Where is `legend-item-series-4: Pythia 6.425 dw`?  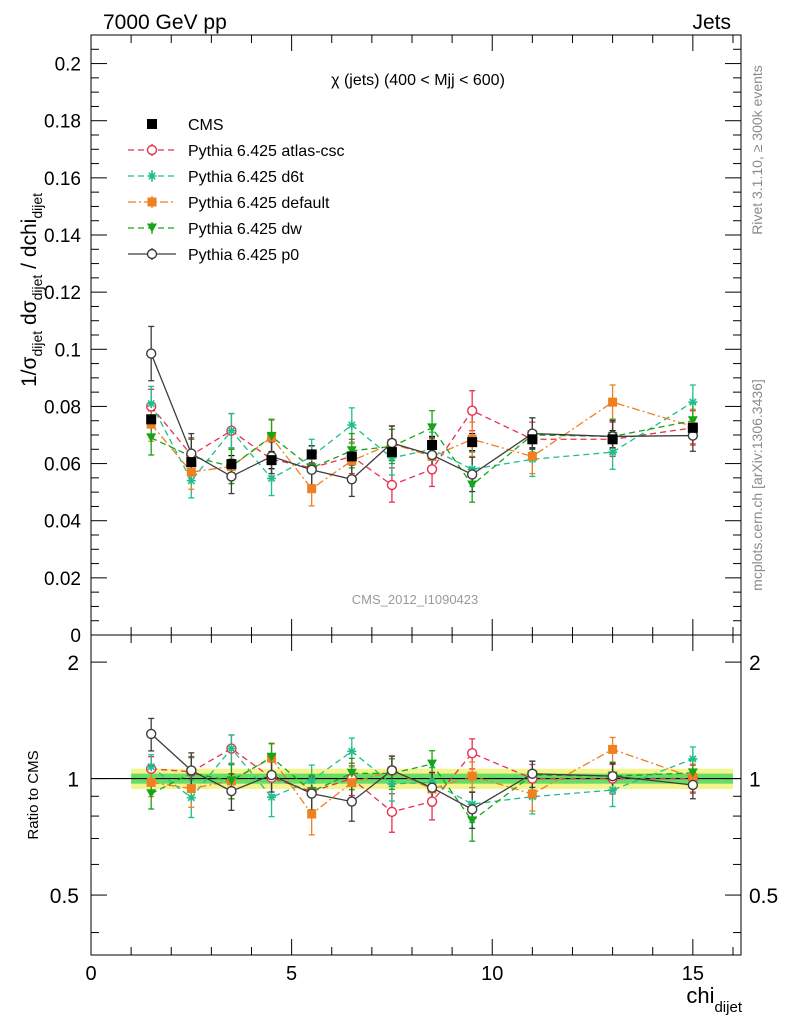 legend-item-series-4: Pythia 6.425 dw is located at coordinates (215, 229).